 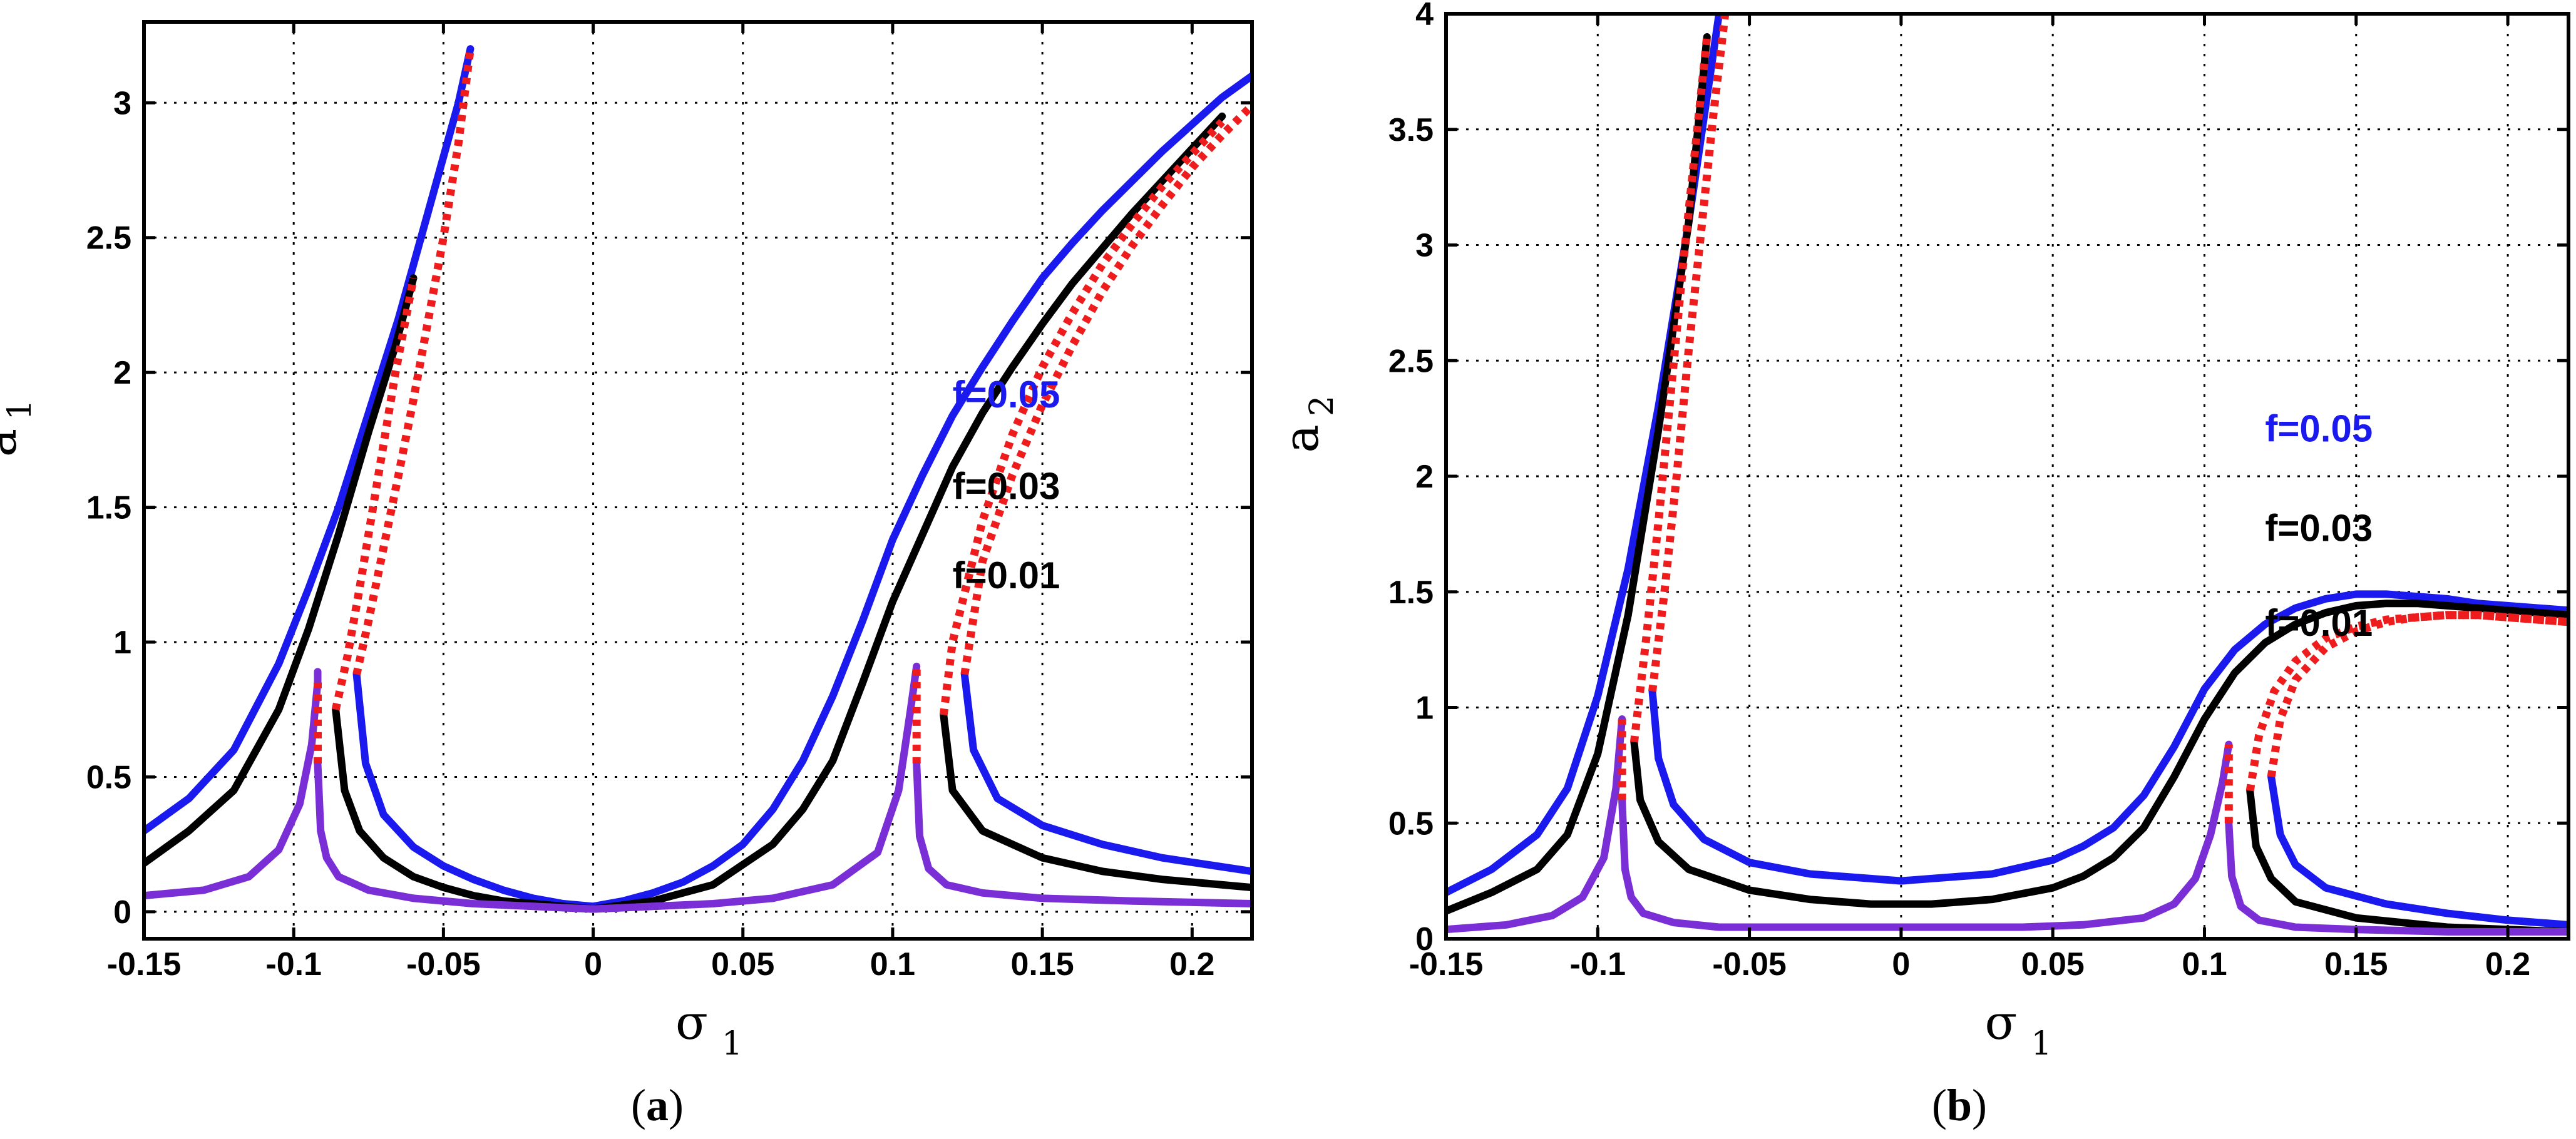 What do you see at coordinates (1191, 964) in the screenshot?
I see `panel-a-x-tick-label: 0.2` at bounding box center [1191, 964].